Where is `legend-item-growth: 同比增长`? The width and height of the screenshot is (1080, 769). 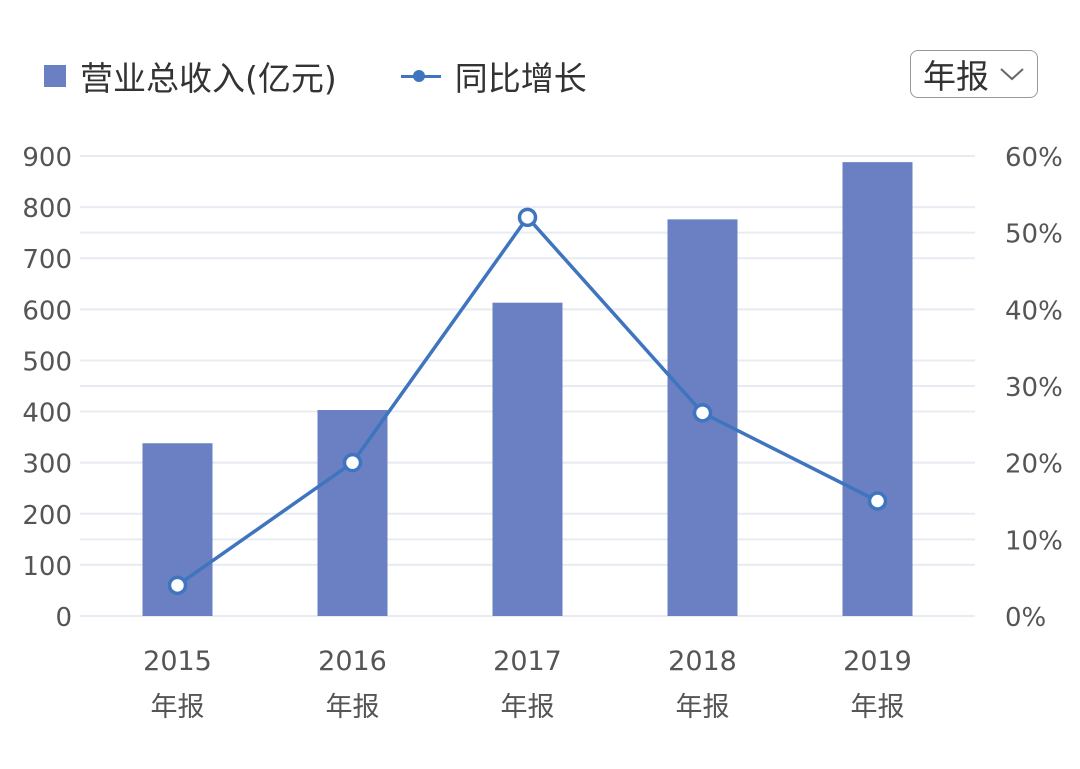 legend-item-growth: 同比增长 is located at coordinates (493, 76).